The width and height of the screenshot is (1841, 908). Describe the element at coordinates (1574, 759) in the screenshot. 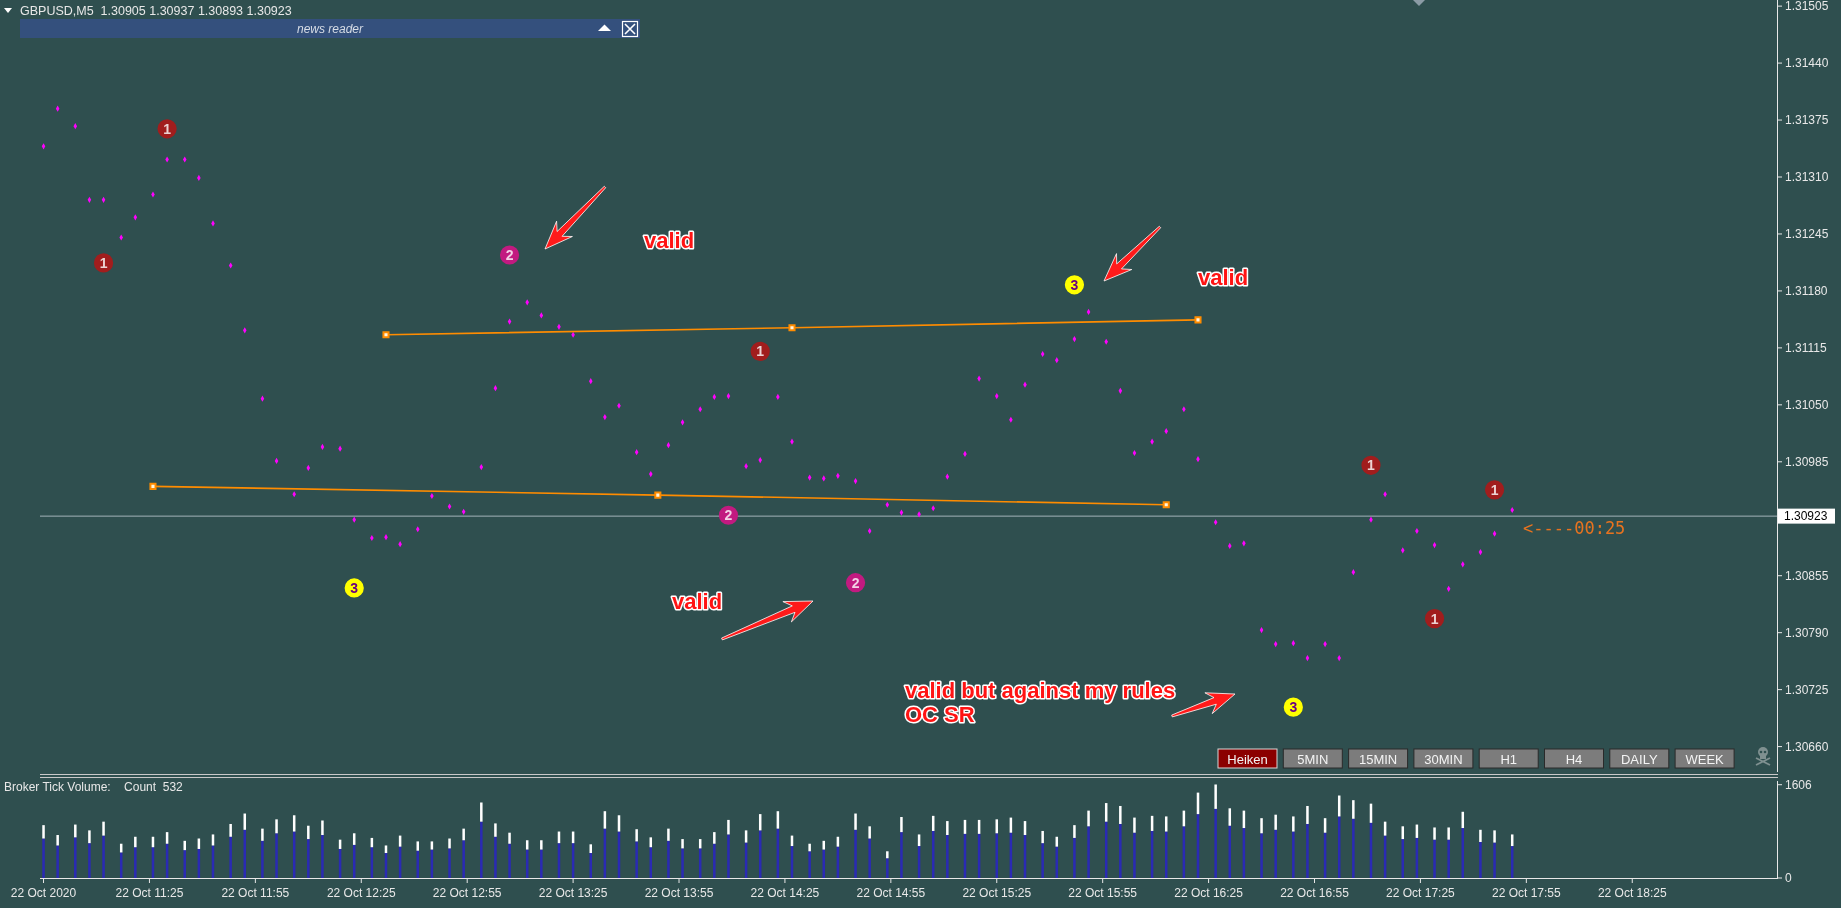

I see `annotation: H4` at that location.